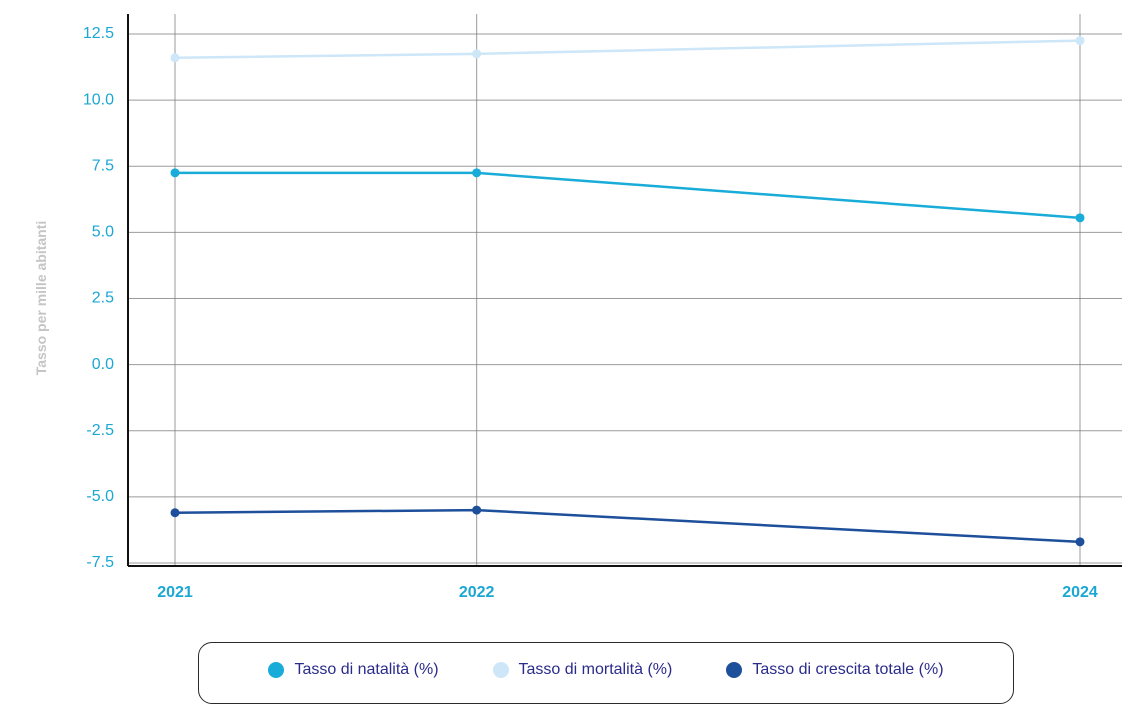 This screenshot has width=1122, height=704. I want to click on legend-label-birth-rate: Tasso di natalità (%), so click(366, 669).